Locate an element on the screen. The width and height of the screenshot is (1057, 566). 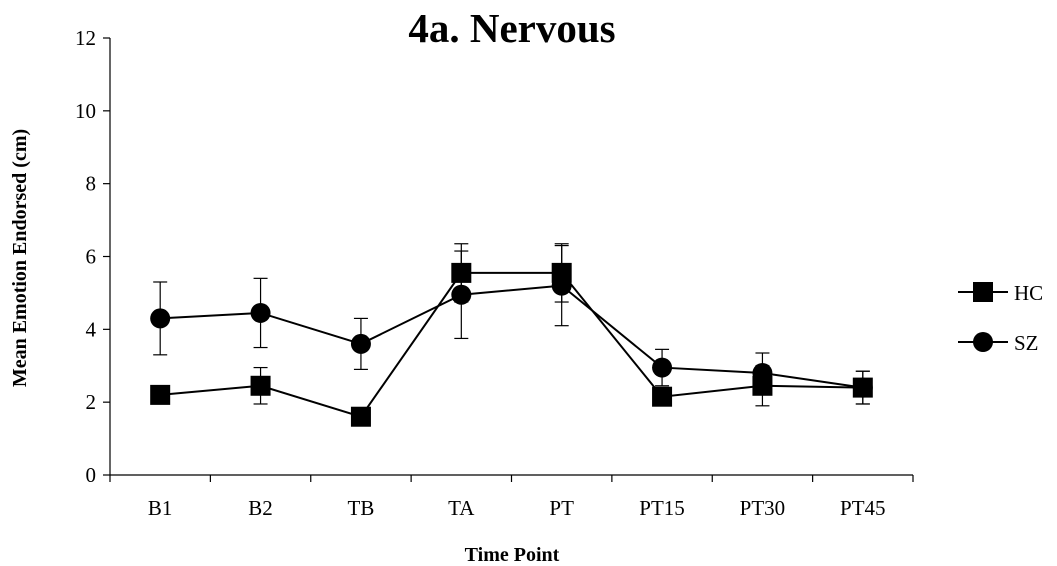
x-tick-label: PT45 is located at coordinates (863, 508).